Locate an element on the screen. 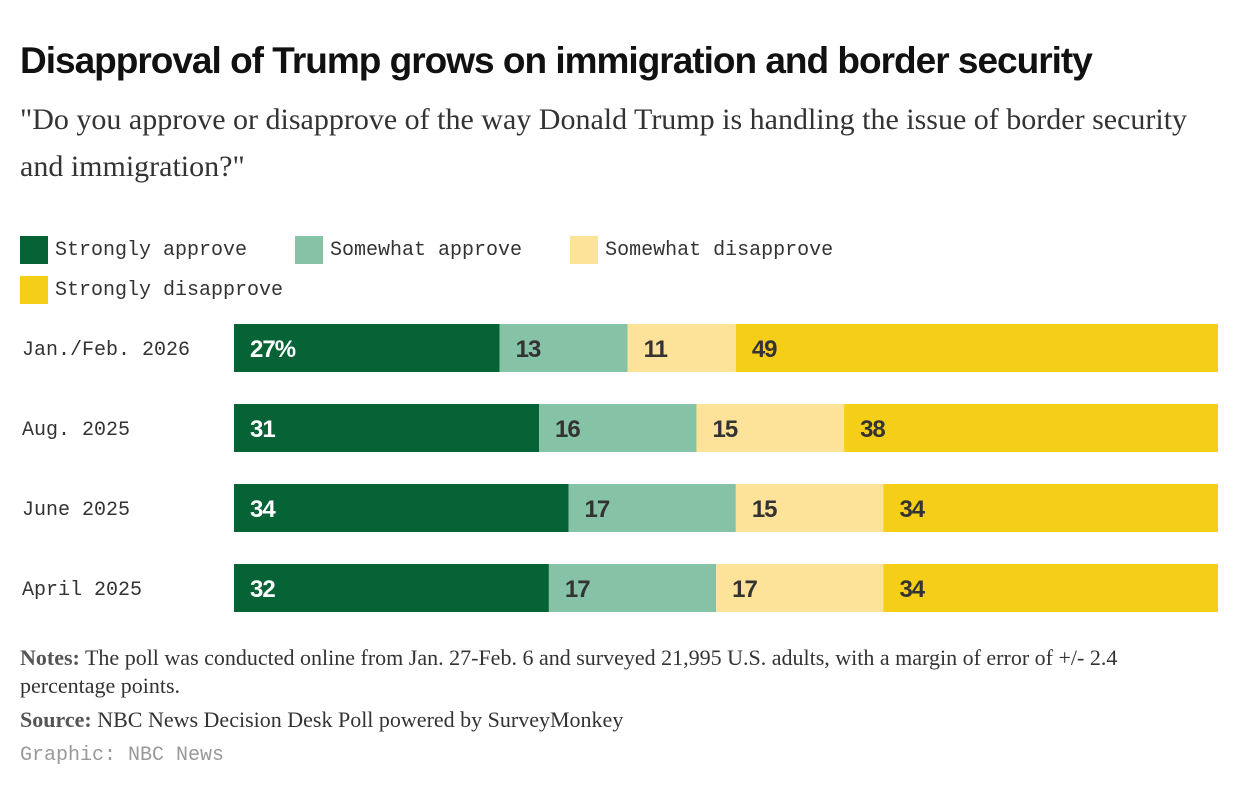  legend-item: Strongly approve is located at coordinates (133, 250).